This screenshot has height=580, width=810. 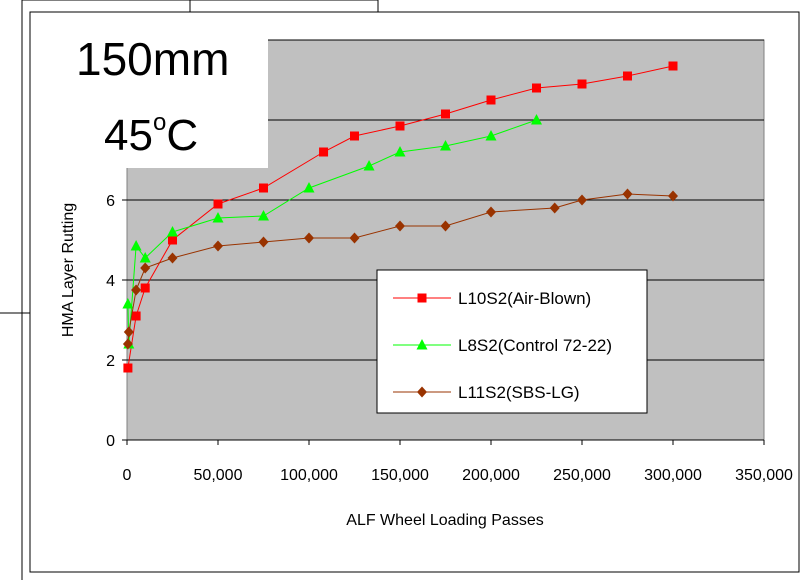 I want to click on x-tick-label-0: 0, so click(x=127, y=475).